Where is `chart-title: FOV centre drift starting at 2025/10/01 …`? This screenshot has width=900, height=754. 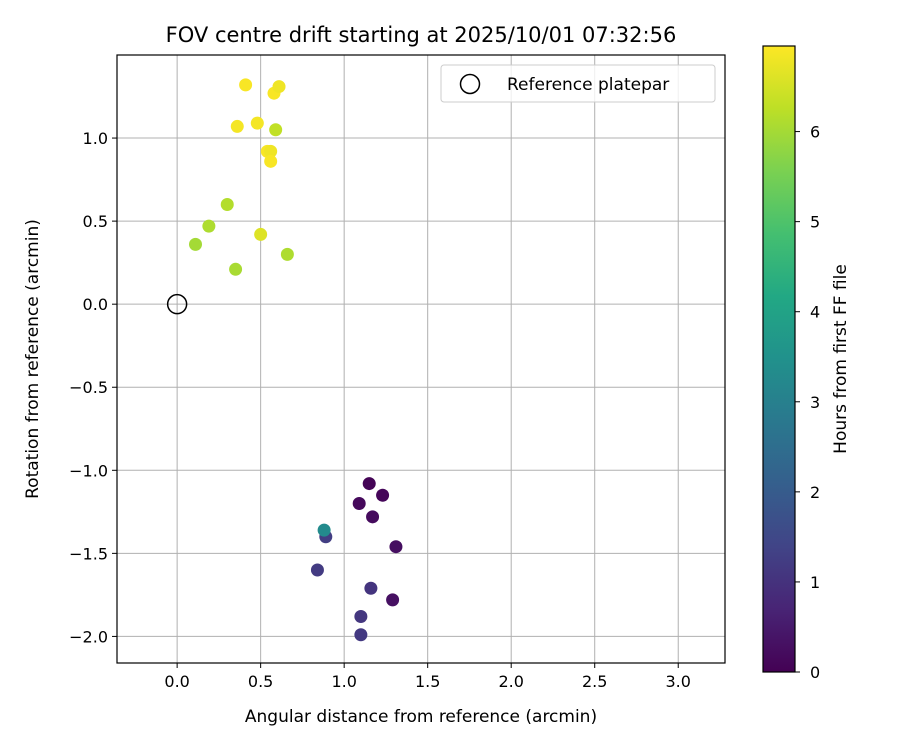 chart-title: FOV centre drift starting at 2025/10/01 … is located at coordinates (421, 35).